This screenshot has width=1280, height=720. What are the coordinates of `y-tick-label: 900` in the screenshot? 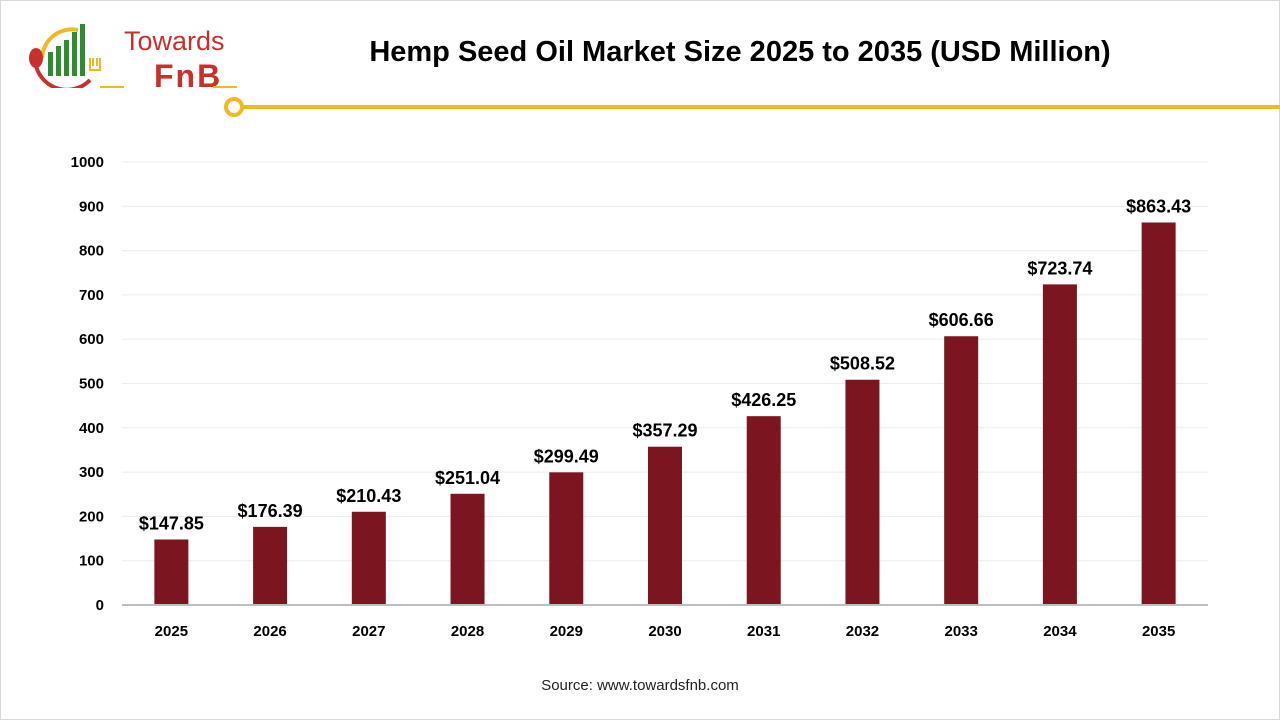 It's located at (91, 206).